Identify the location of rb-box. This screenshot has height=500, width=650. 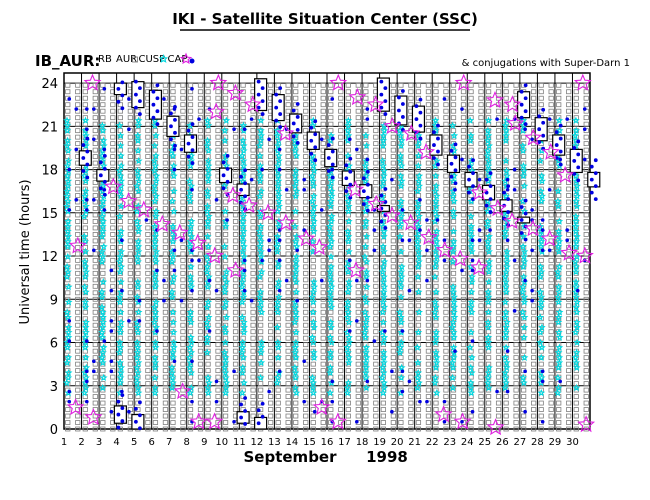
(524, 220).